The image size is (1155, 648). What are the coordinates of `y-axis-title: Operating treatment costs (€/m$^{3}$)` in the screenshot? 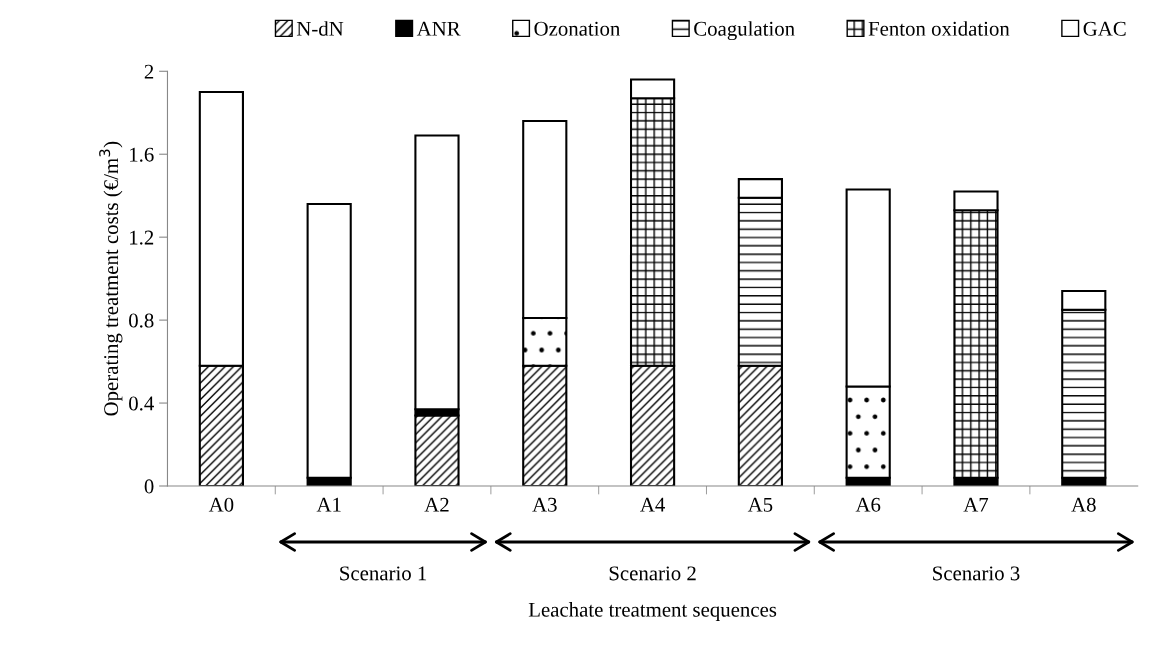 It's located at (111, 278).